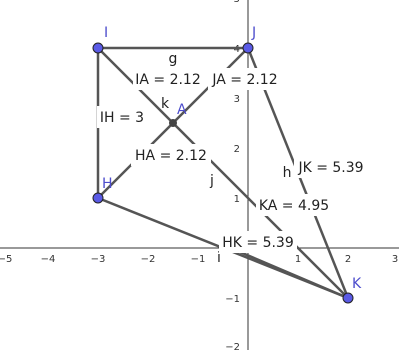 The height and width of the screenshot is (350, 399). What do you see at coordinates (232, 299) in the screenshot?
I see `y-tick-label: −1` at bounding box center [232, 299].